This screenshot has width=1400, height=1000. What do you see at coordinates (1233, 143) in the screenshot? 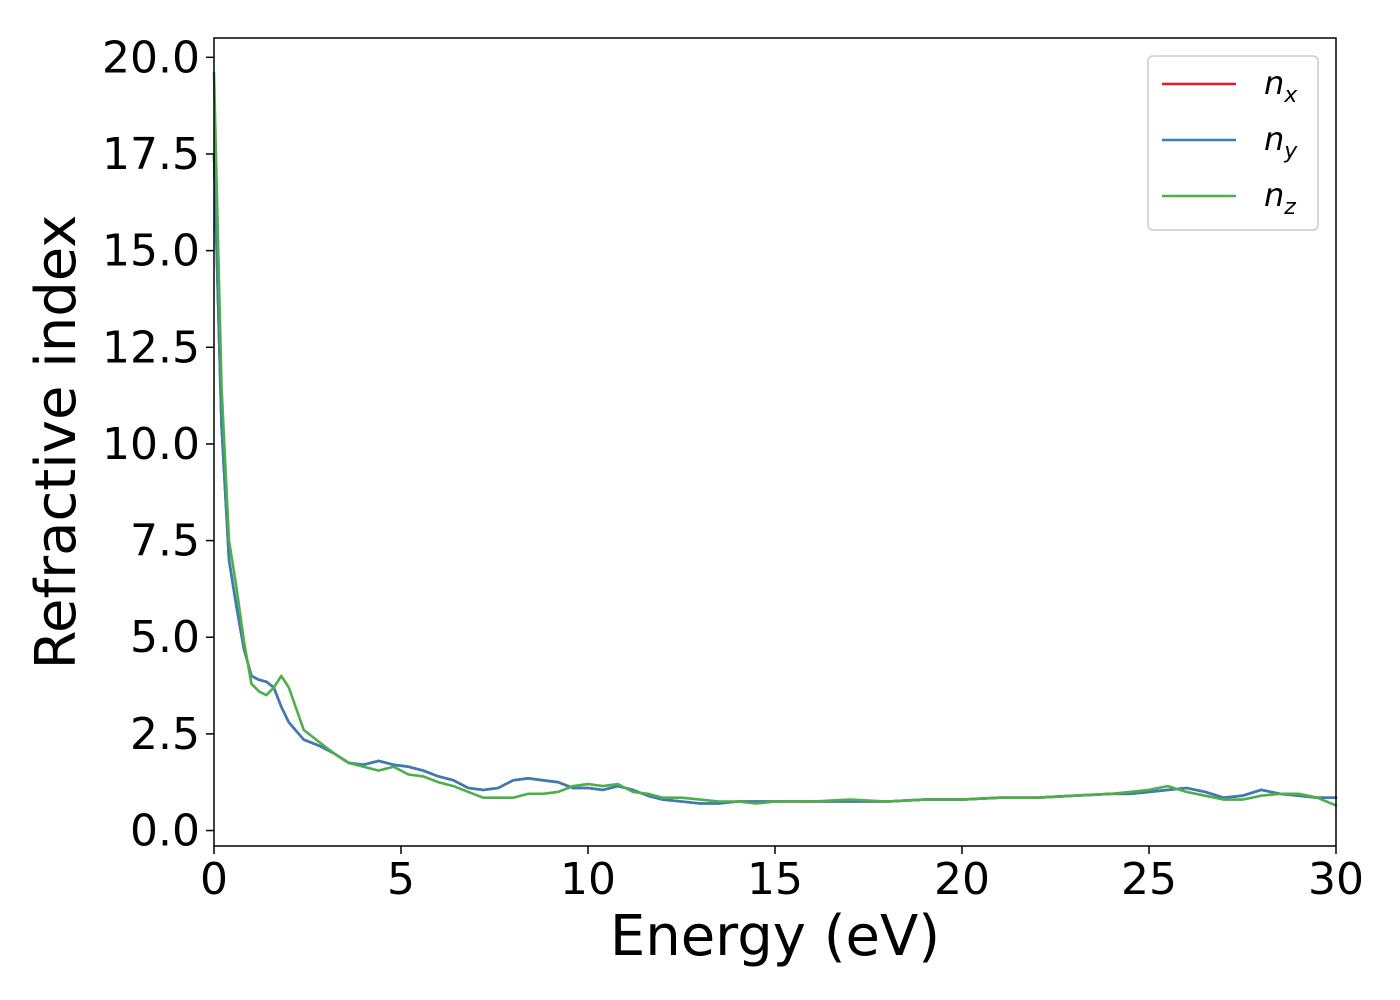
I see `legend-box` at bounding box center [1233, 143].